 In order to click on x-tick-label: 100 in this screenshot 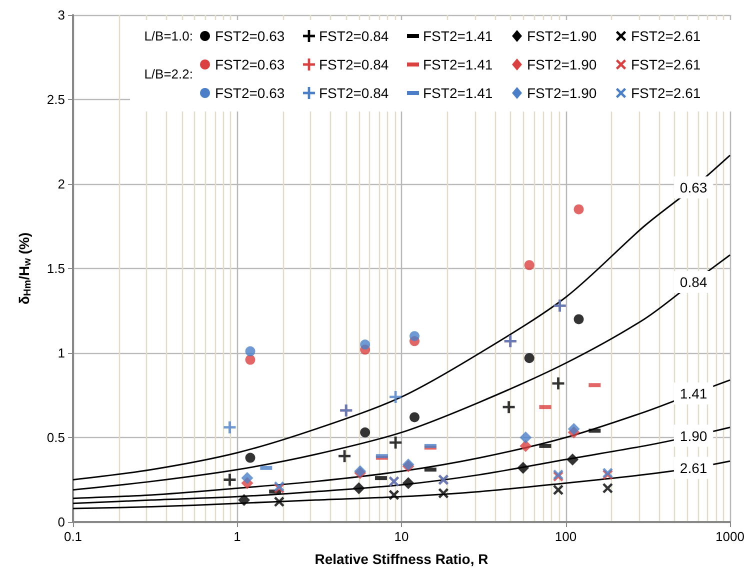, I will do `click(565, 536)`.